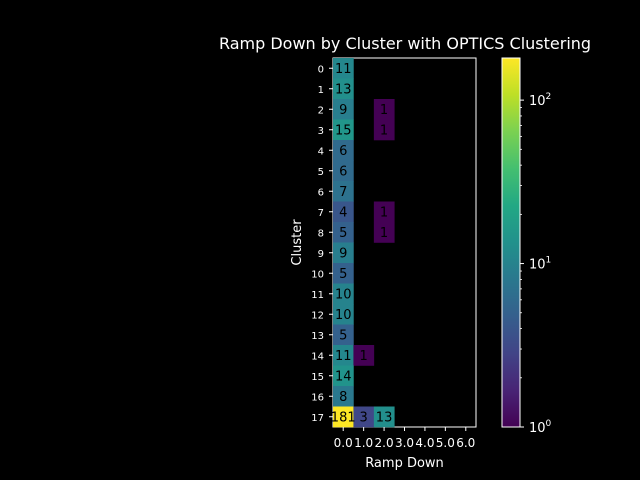  Describe the element at coordinates (321, 233) in the screenshot. I see `y-tick-label: 8` at that location.